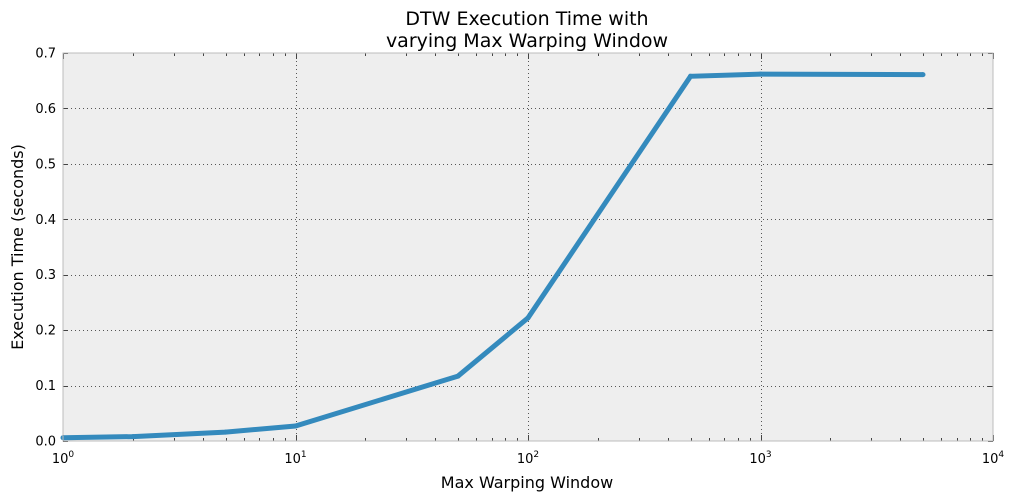 The image size is (1015, 501). Describe the element at coordinates (45, 442) in the screenshot. I see `y-tick-label: 0.0` at that location.